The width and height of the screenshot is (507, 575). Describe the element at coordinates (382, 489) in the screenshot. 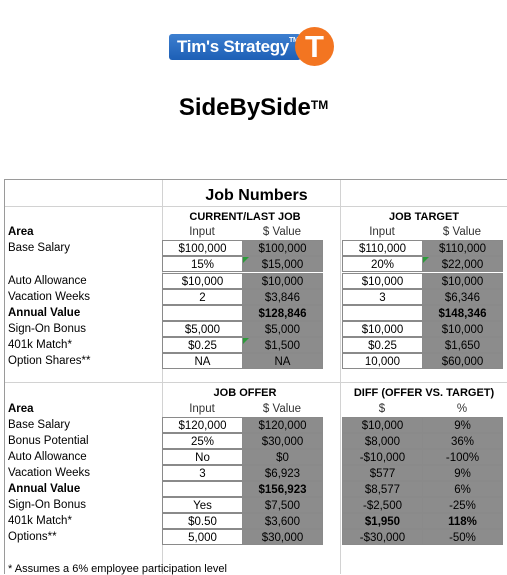

I see `diff-dollar-cell: $8,577` at that location.